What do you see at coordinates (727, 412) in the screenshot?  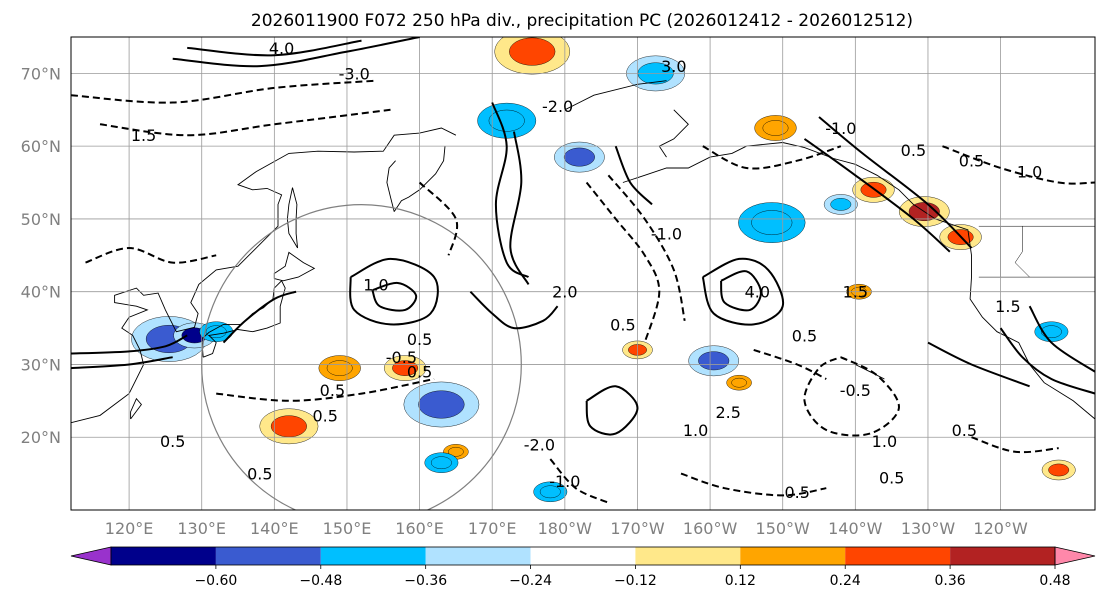 I see `contour-label: 2.5` at bounding box center [727, 412].